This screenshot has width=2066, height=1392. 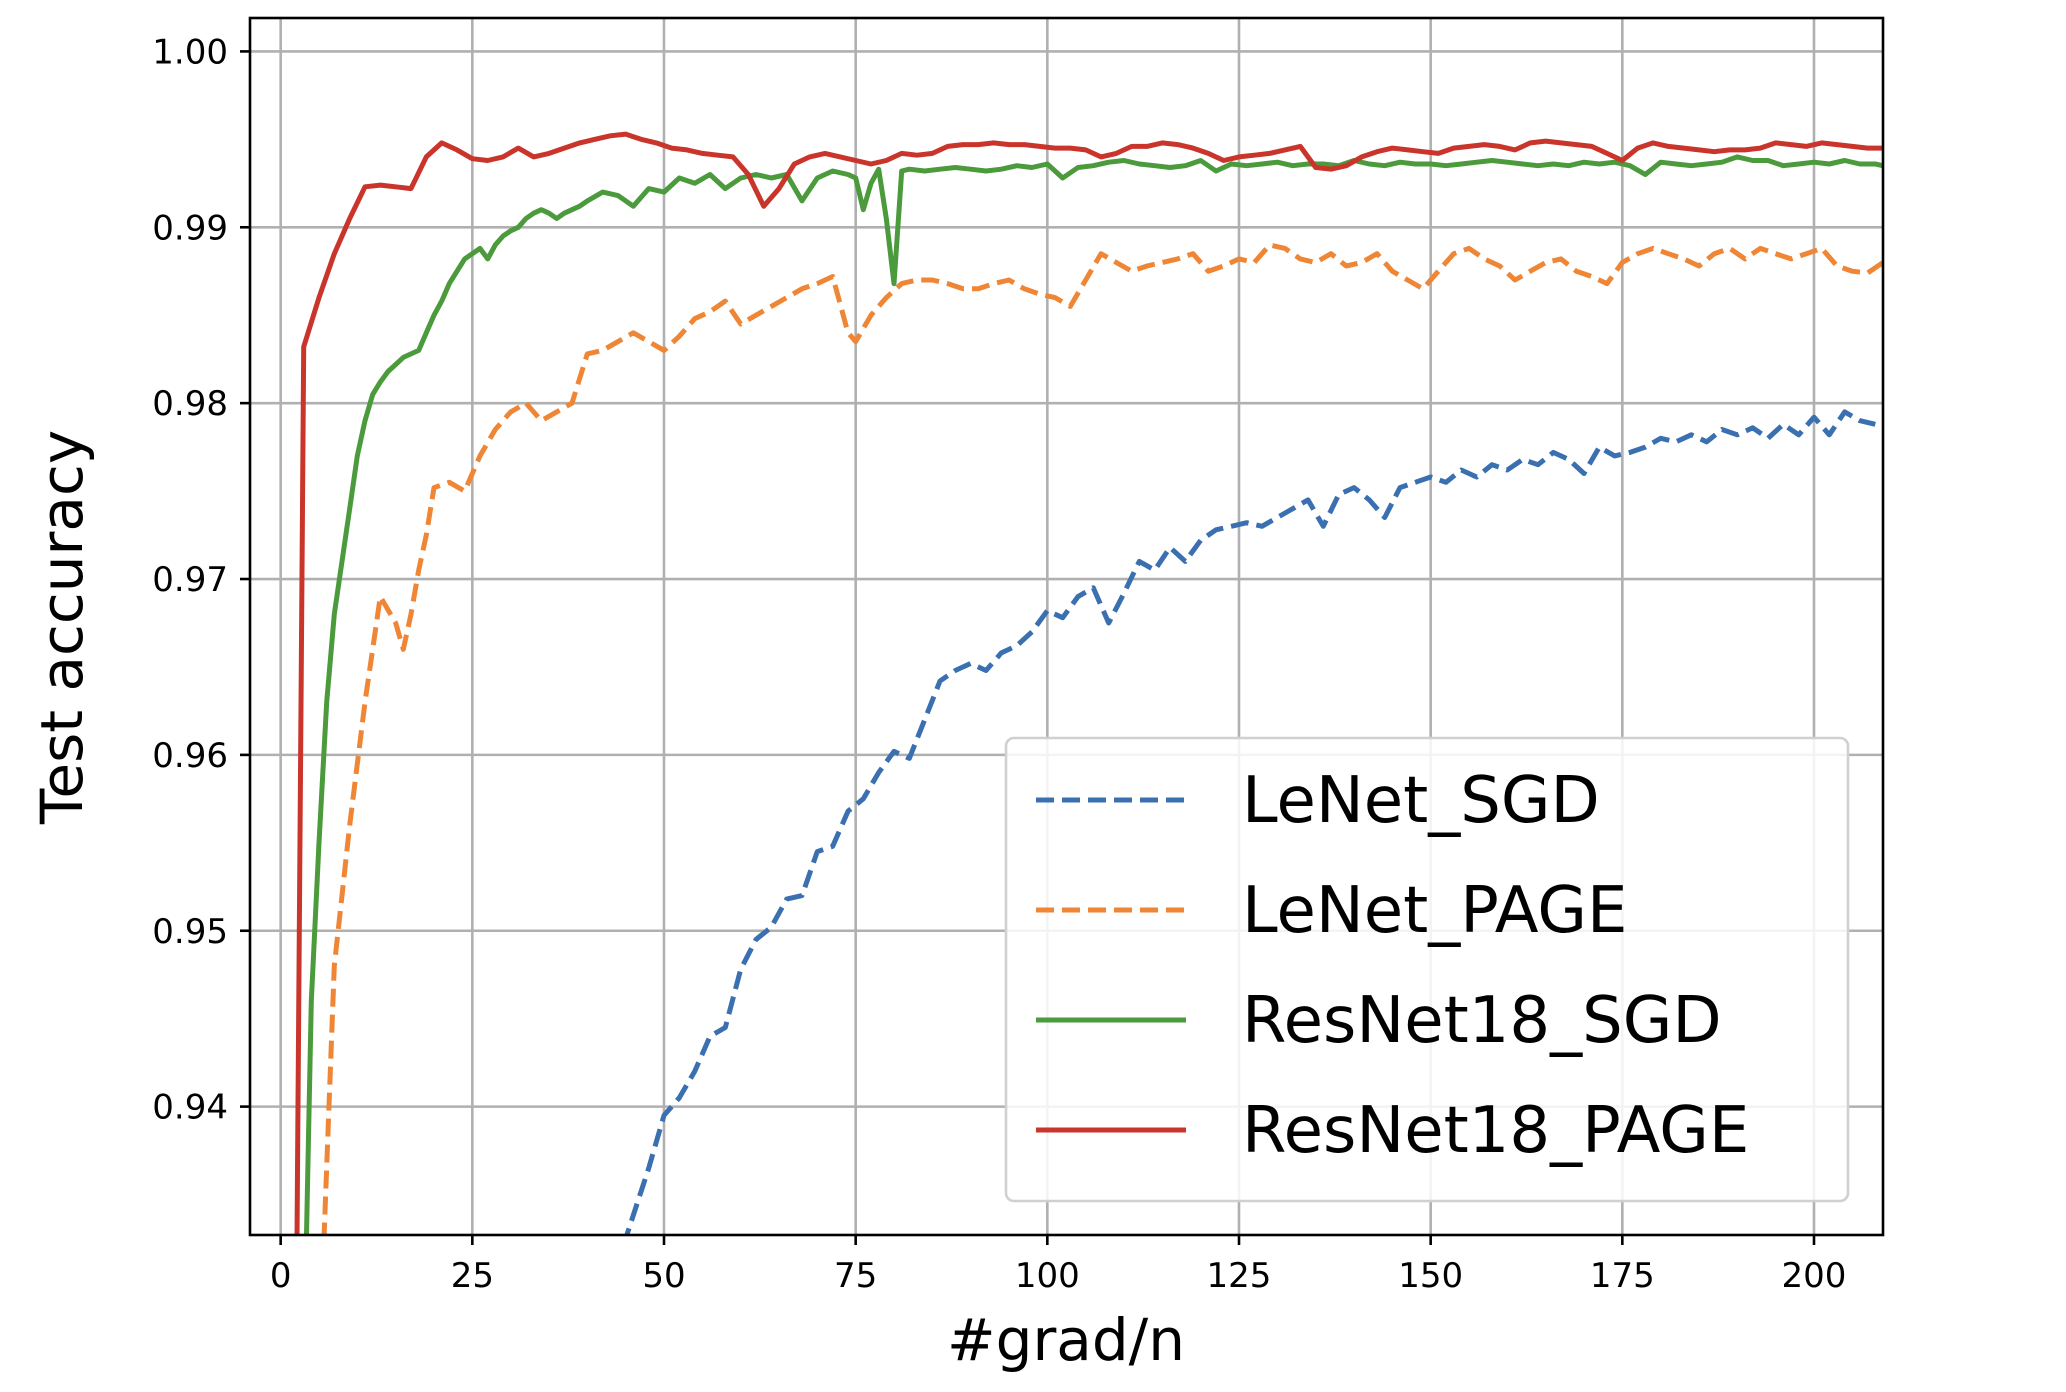 What do you see at coordinates (190, 932) in the screenshot?
I see `y-tick-label: 0.95` at bounding box center [190, 932].